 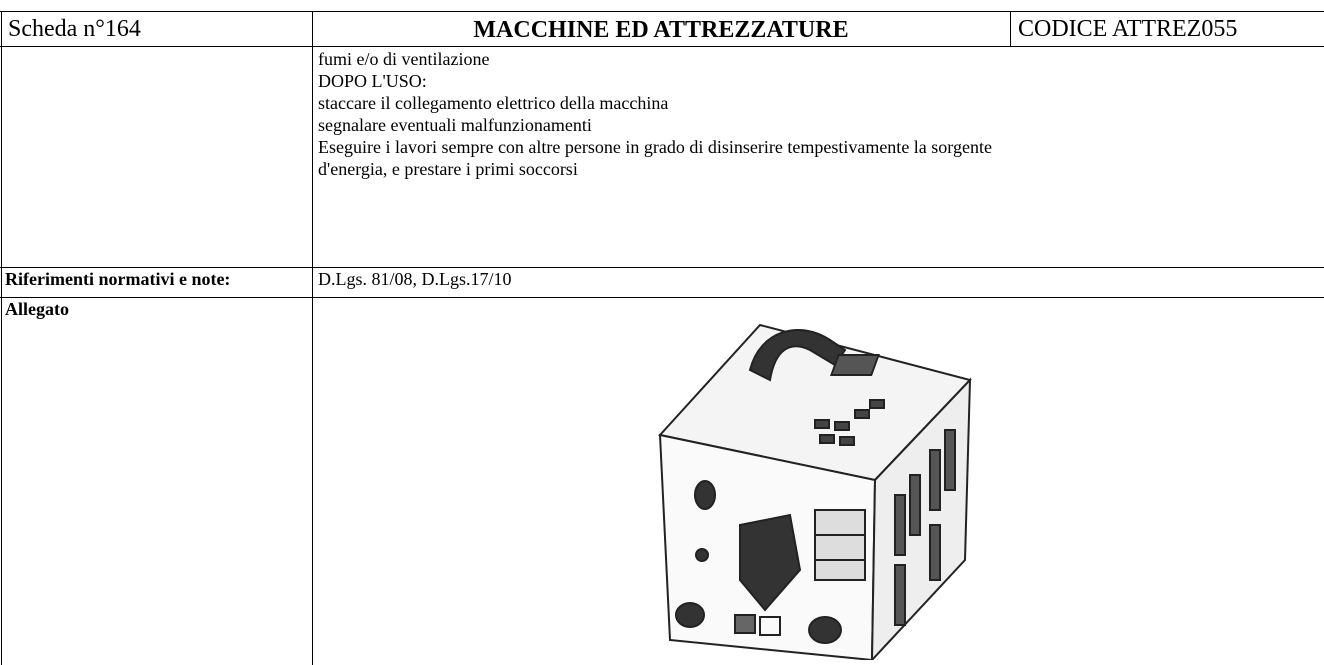 What do you see at coordinates (661, 30) in the screenshot?
I see `sheet-title: MACCHINE ED ATTREZZATURE` at bounding box center [661, 30].